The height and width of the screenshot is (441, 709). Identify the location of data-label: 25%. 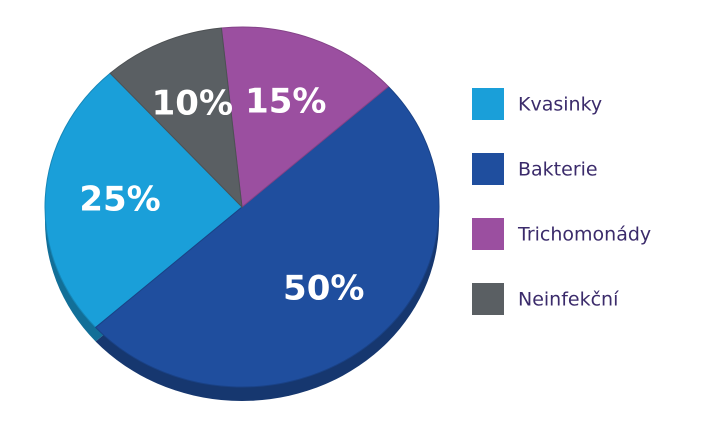
(119, 200).